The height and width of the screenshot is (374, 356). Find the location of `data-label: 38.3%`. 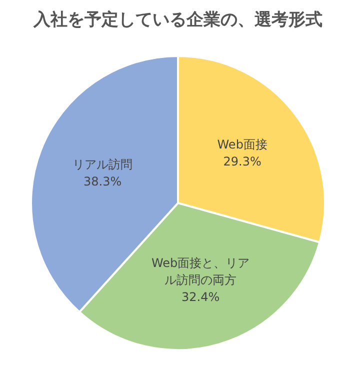

data-label: 38.3% is located at coordinates (102, 181).